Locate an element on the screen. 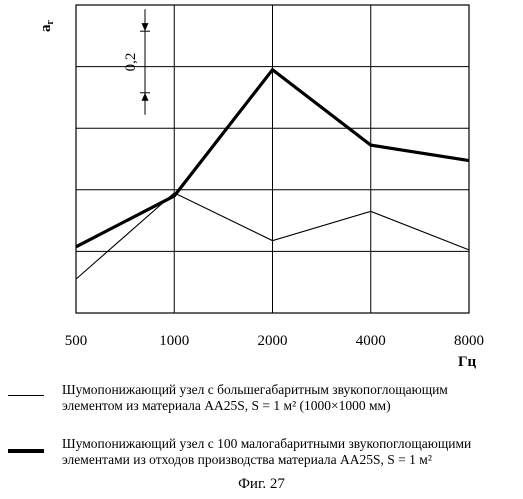 This screenshot has height=499, width=523. scale-marker: 0,2 is located at coordinates (136, 62).